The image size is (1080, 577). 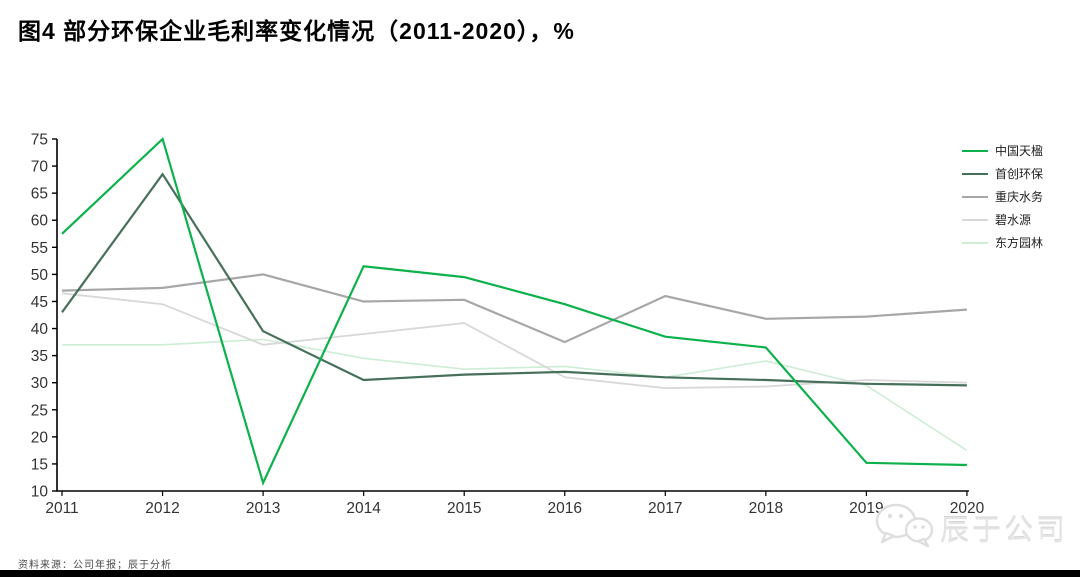 I want to click on y-tick-label: 45, so click(x=39, y=302).